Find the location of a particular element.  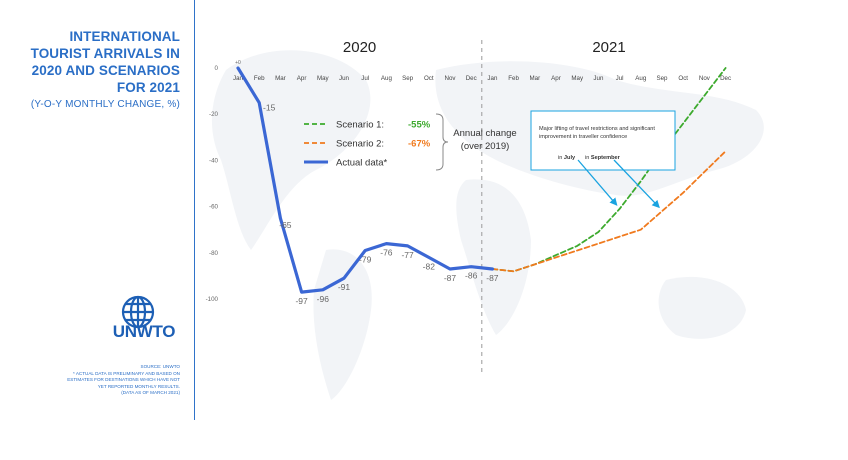

legend-bracket-label: Annual change is located at coordinates (484, 133).